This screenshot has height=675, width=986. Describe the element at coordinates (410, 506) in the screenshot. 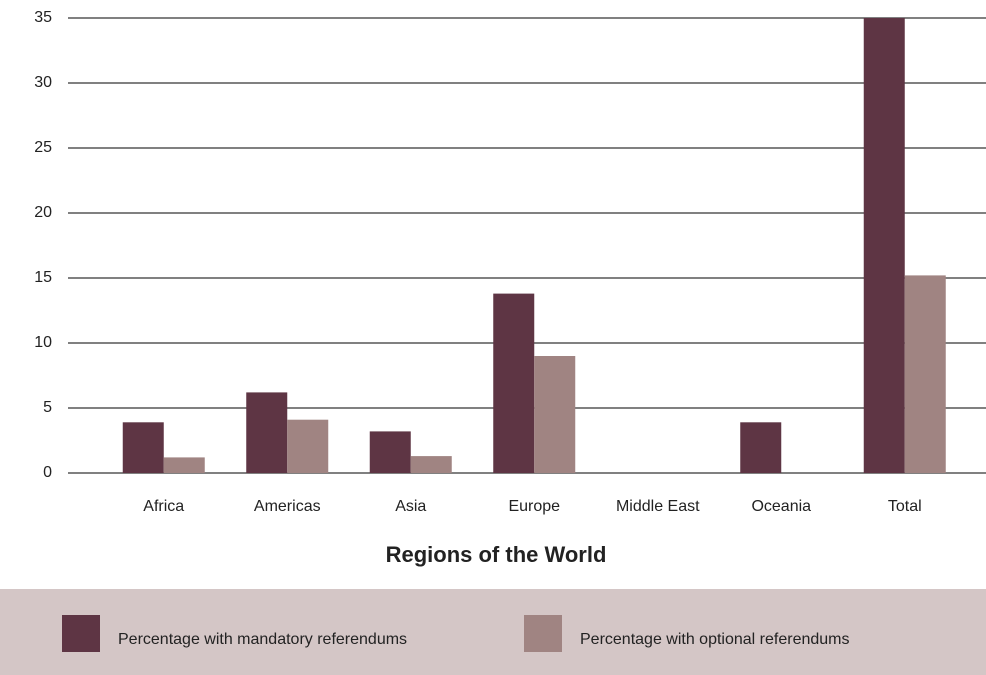

I see `x-tick-label: Asia` at that location.